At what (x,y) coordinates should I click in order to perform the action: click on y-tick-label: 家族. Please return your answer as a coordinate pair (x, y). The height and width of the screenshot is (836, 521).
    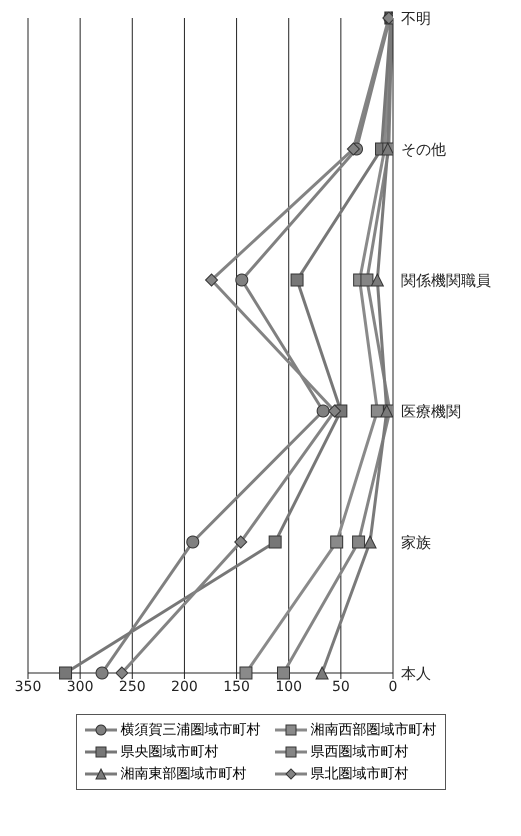
    Looking at the image, I should click on (416, 542).